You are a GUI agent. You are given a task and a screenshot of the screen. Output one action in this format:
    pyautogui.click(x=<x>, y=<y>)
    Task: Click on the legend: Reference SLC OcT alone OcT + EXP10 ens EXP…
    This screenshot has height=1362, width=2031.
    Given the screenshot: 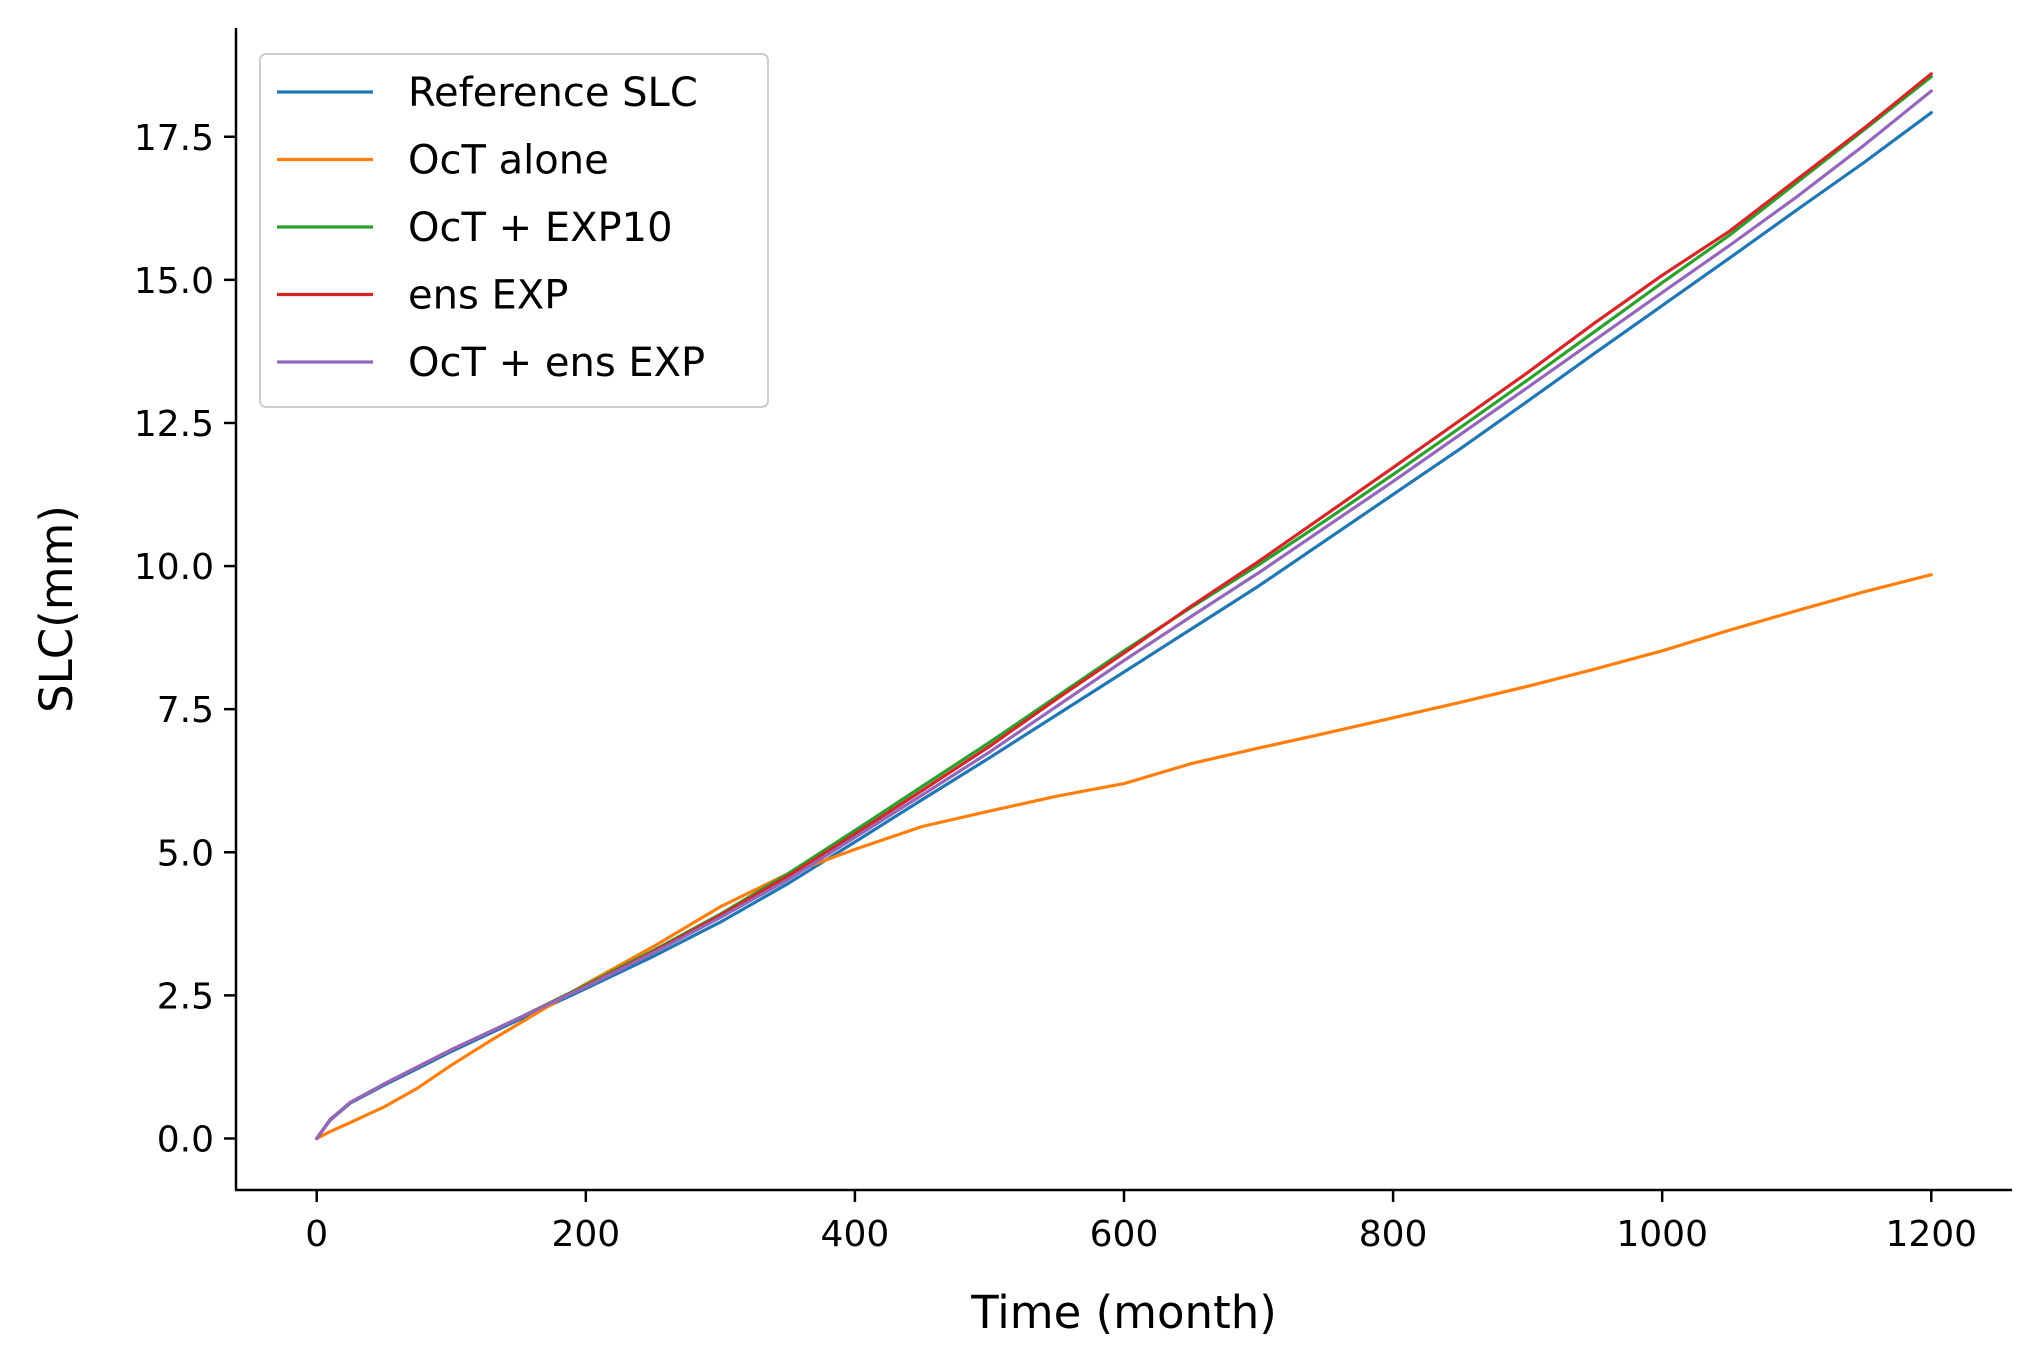 What is the action you would take?
    pyautogui.click(x=514, y=230)
    